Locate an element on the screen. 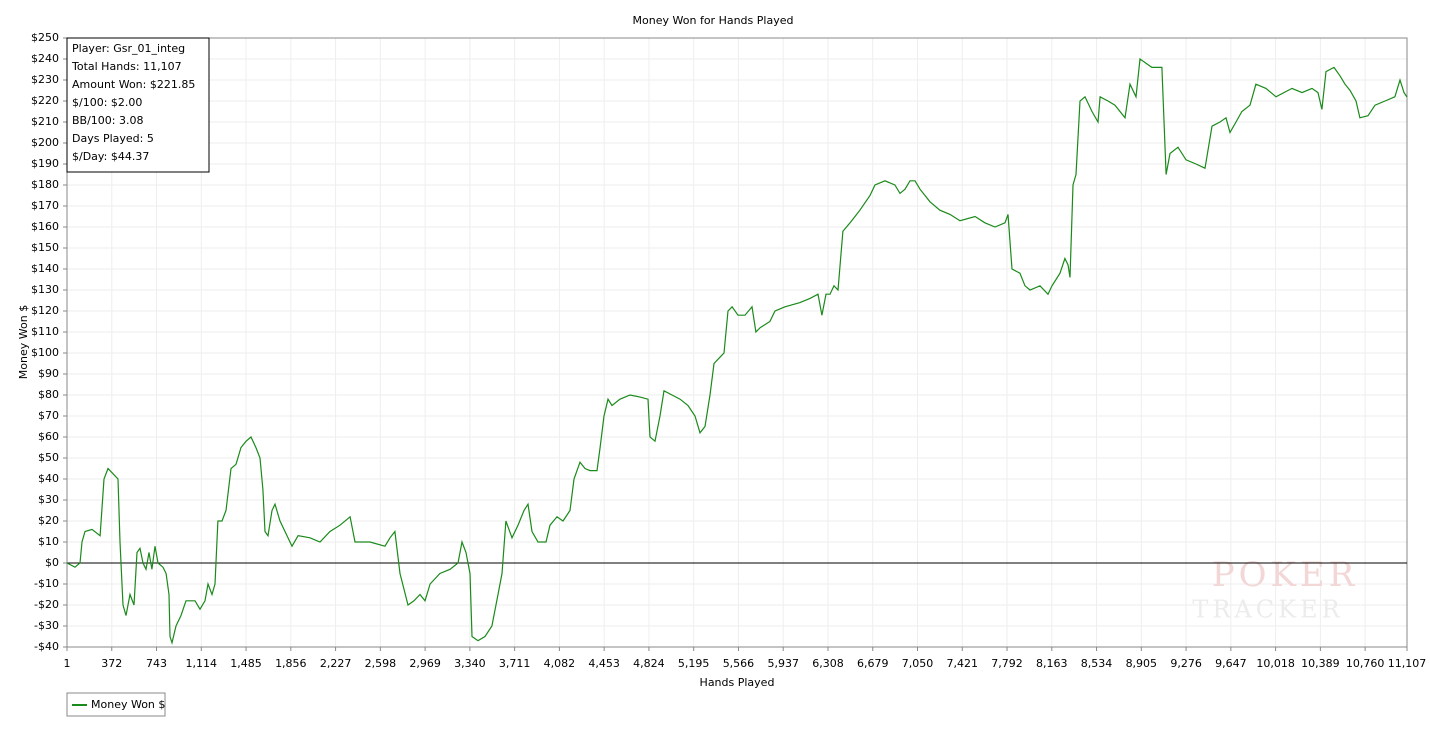 The width and height of the screenshot is (1430, 732). y-tick-label: $160 is located at coordinates (45, 226).